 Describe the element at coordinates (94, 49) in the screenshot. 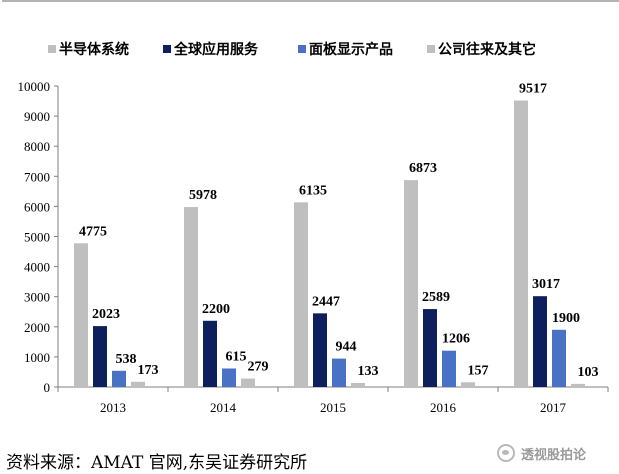

I see `legend-label: 半导体系统` at that location.